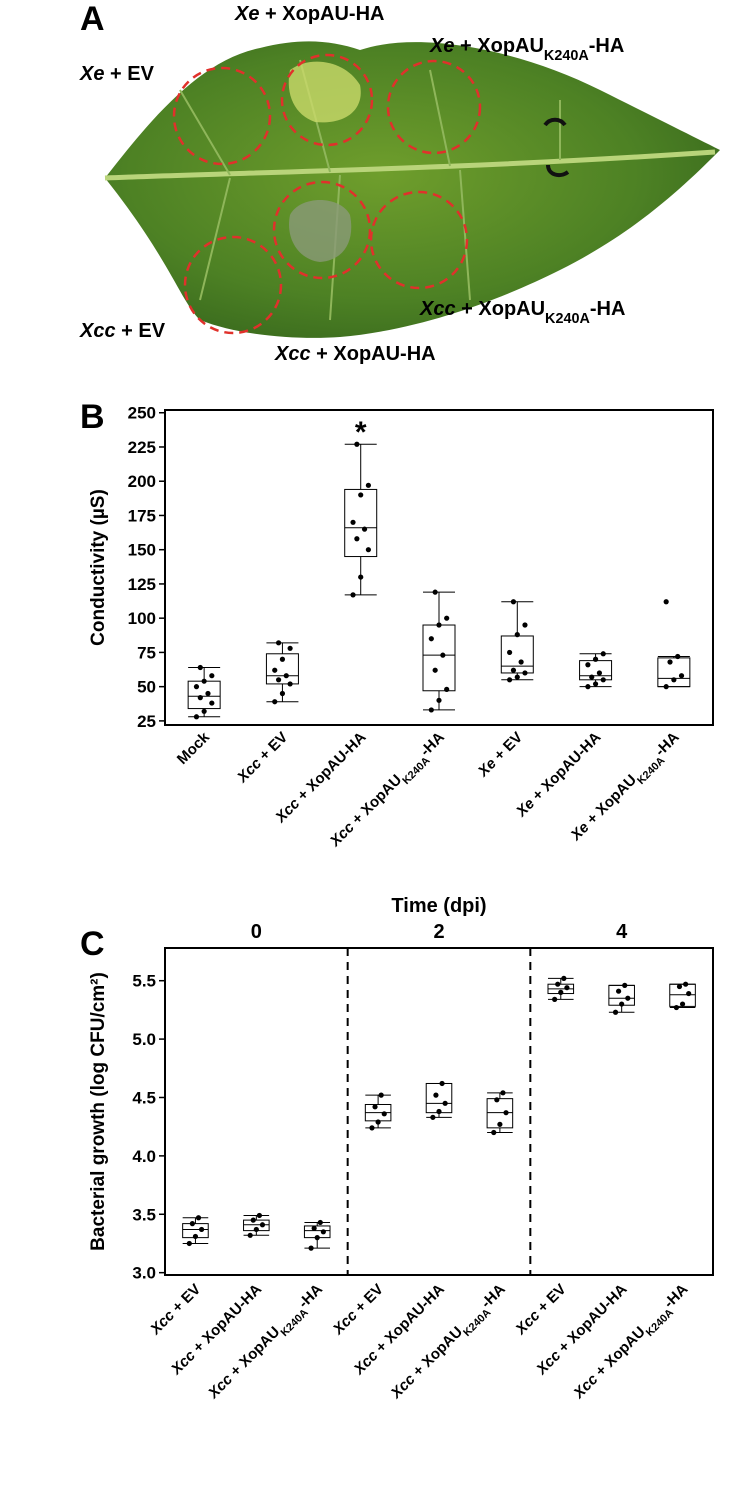 The height and width of the screenshot is (1502, 733). Describe the element at coordinates (144, 1156) in the screenshot. I see `y-tick-label: 4.0` at that location.